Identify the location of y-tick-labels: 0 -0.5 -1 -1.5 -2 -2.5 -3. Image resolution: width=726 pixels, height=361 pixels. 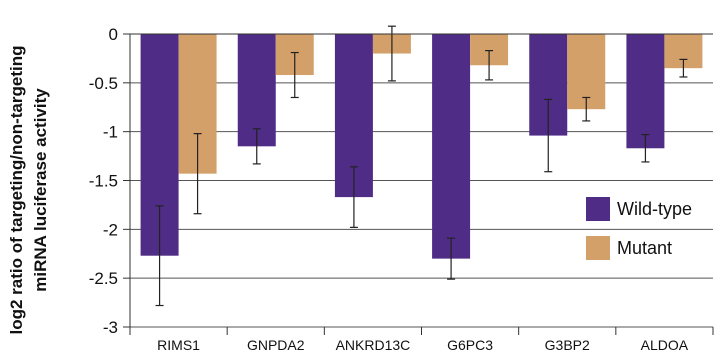
(103, 181).